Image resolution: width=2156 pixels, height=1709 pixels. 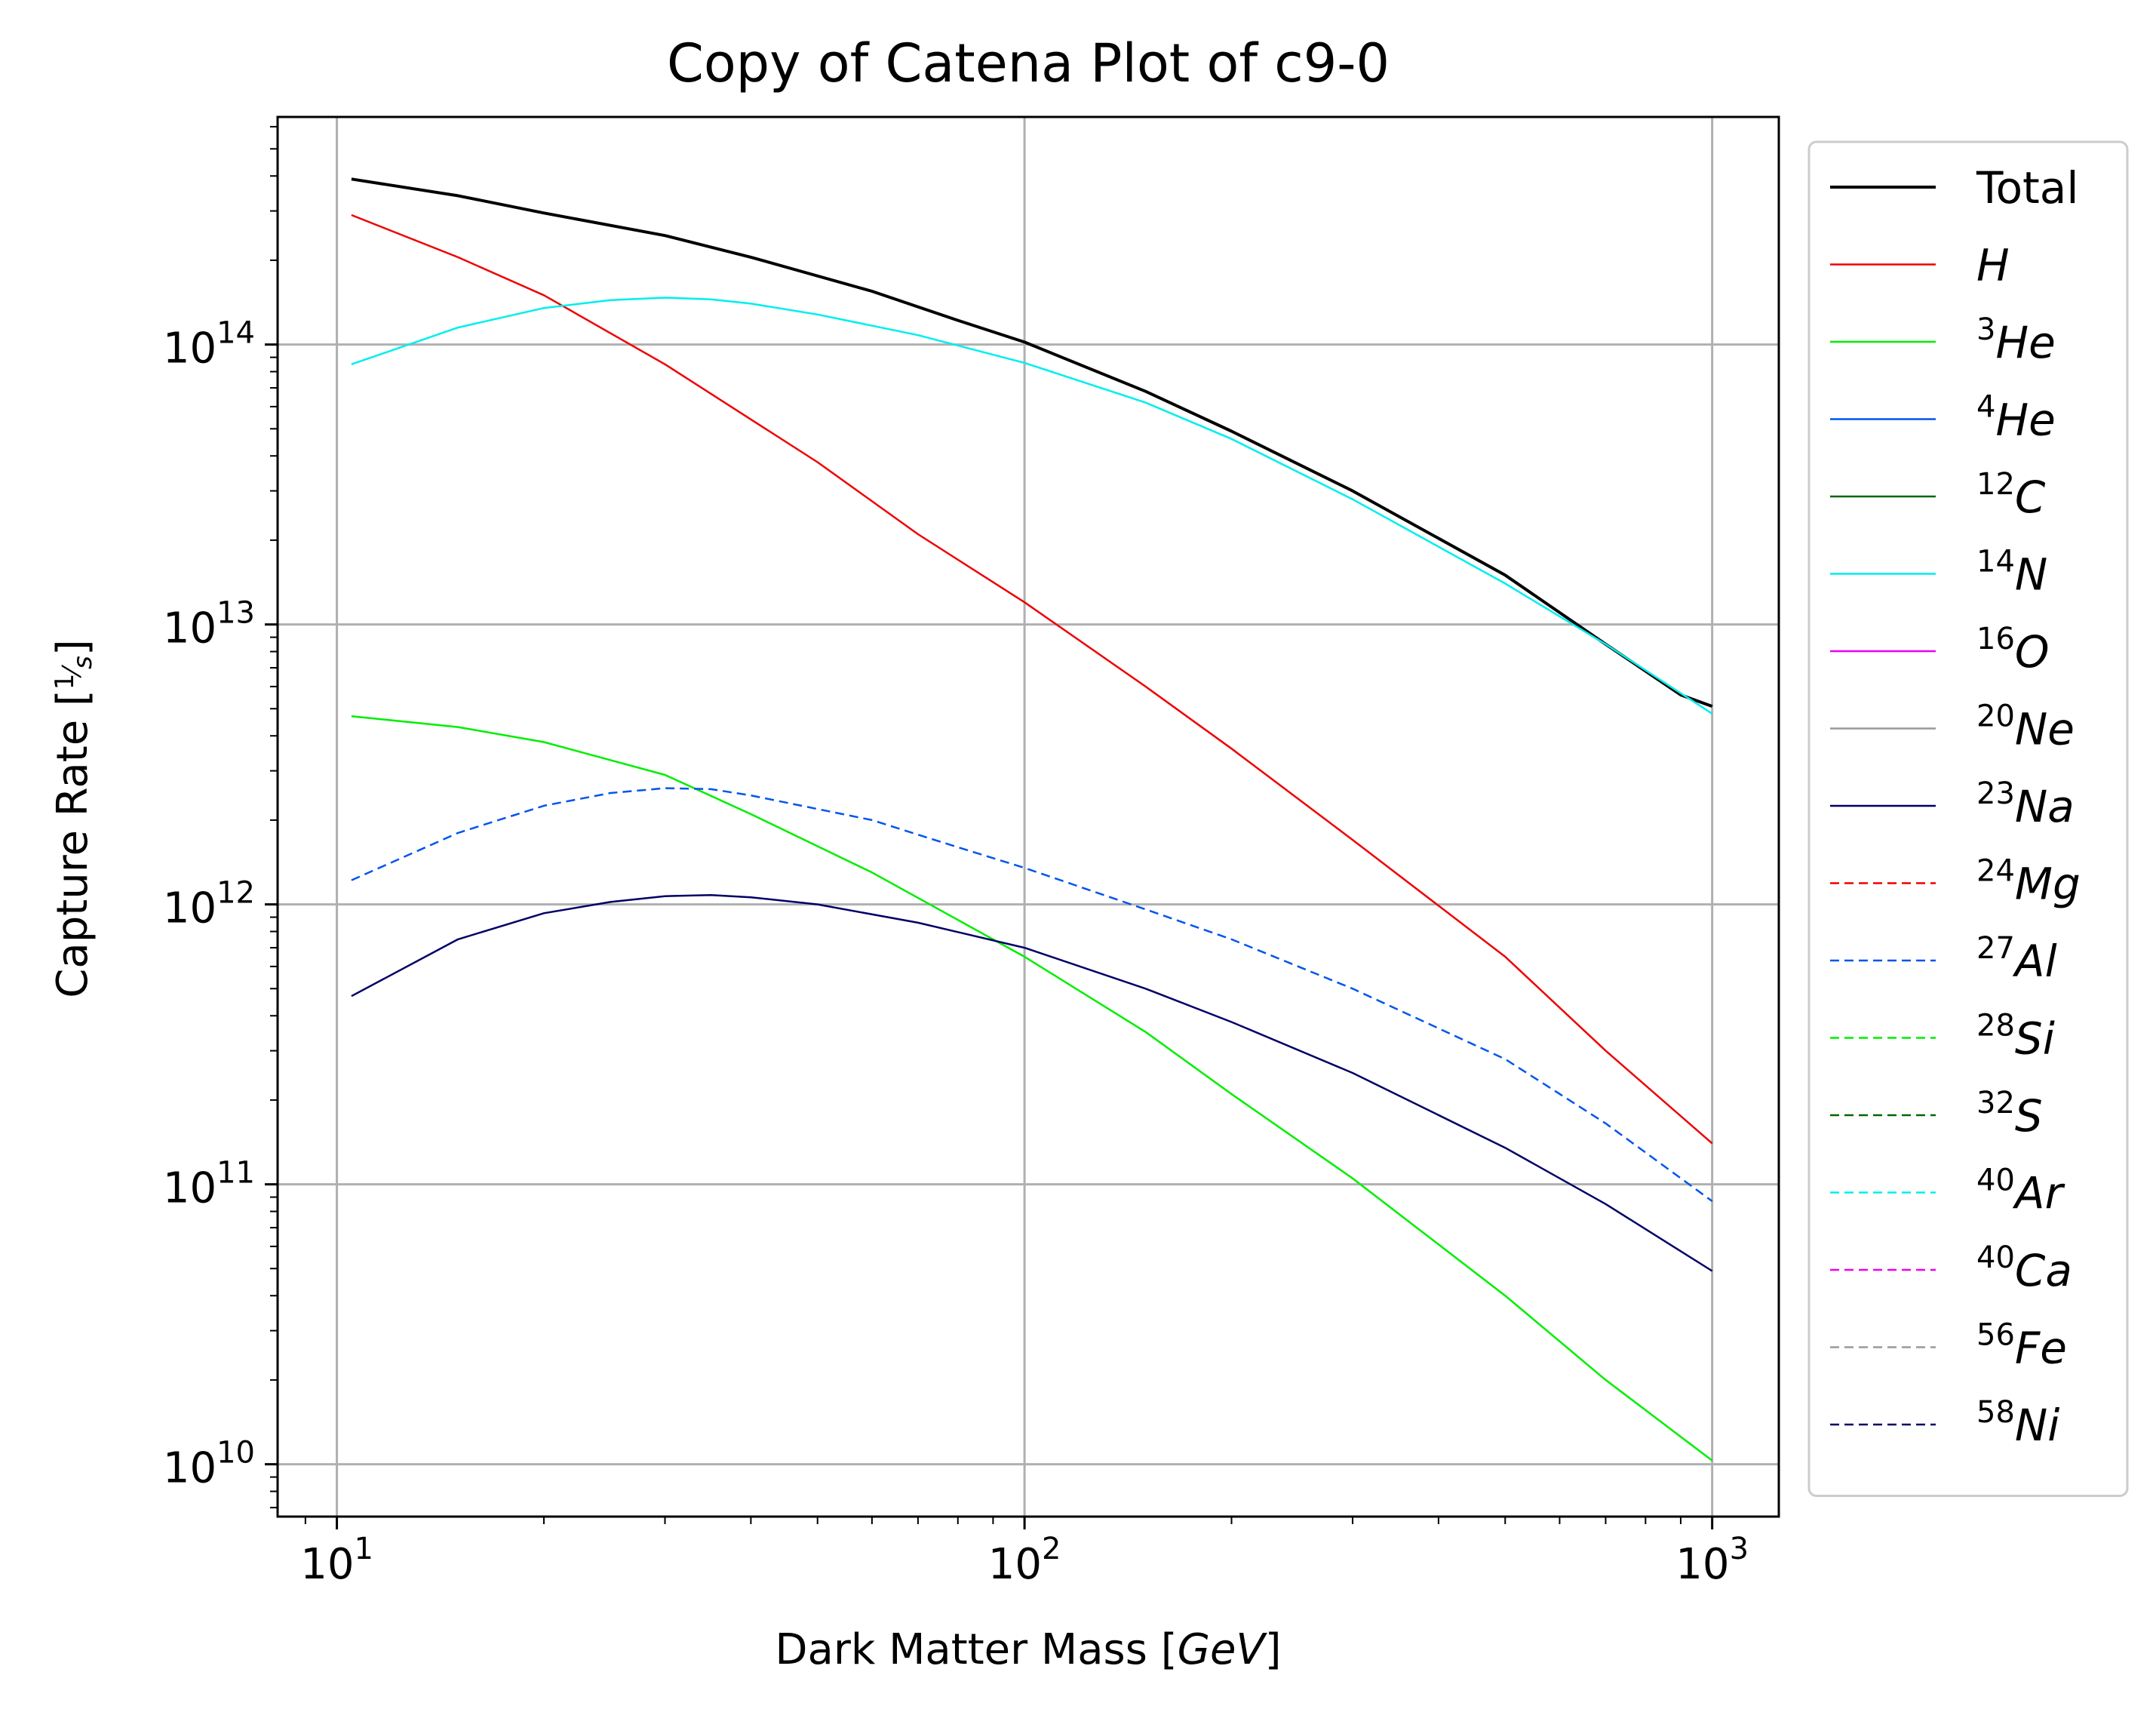 What do you see at coordinates (2017, 959) in the screenshot?
I see `legend-label: 27Al` at bounding box center [2017, 959].